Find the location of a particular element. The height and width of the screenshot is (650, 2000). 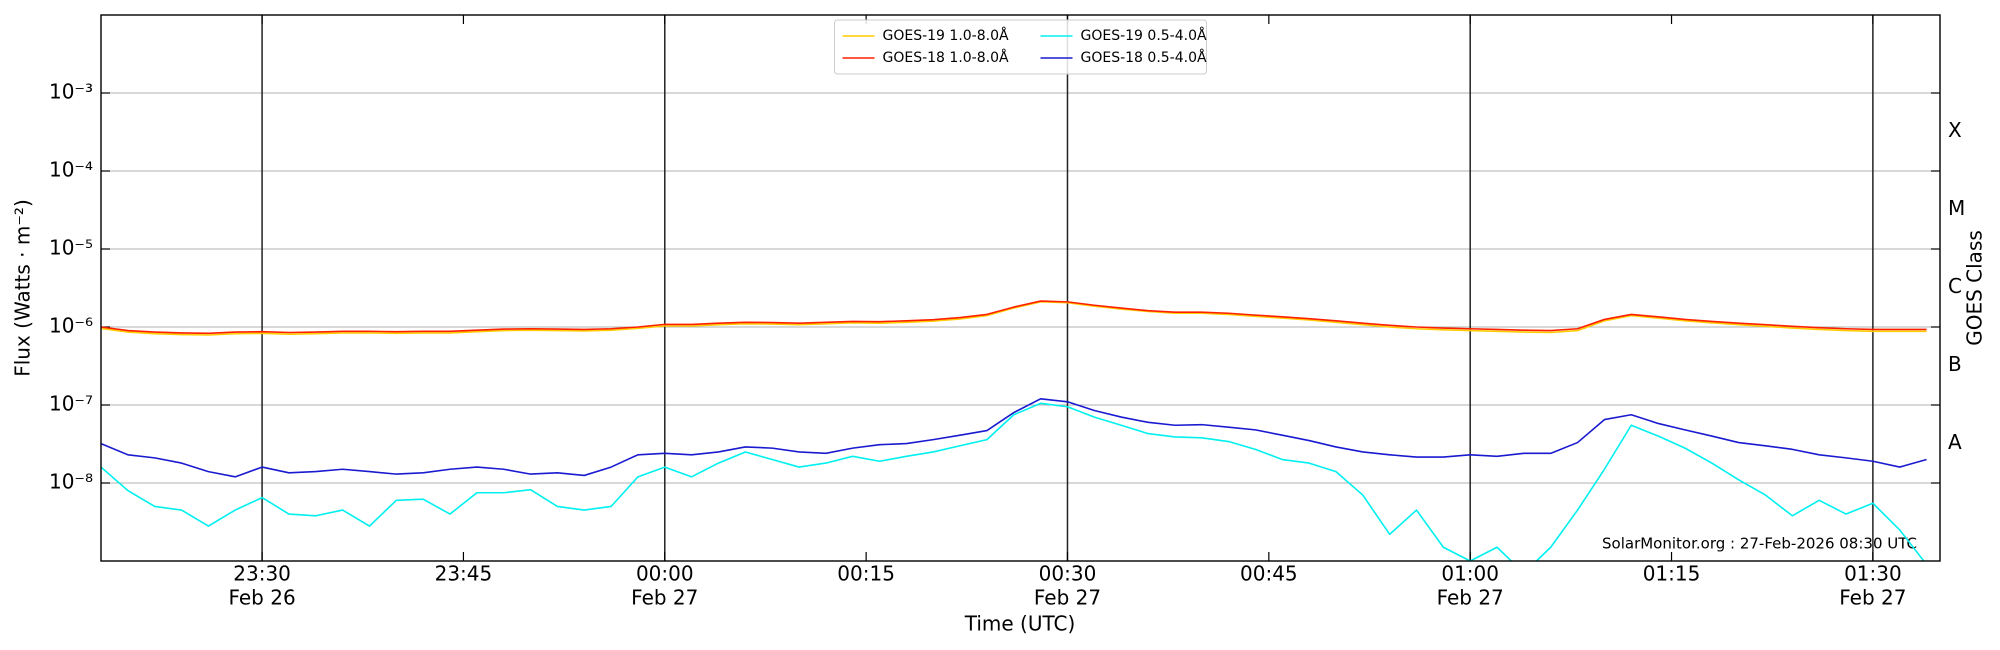

y-tick-label: 10⁻⁸ is located at coordinates (71, 482).